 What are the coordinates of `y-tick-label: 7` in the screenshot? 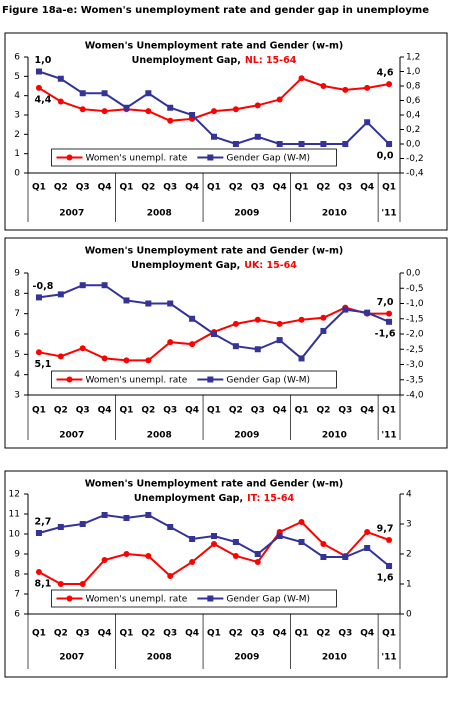 It's located at (17, 314).